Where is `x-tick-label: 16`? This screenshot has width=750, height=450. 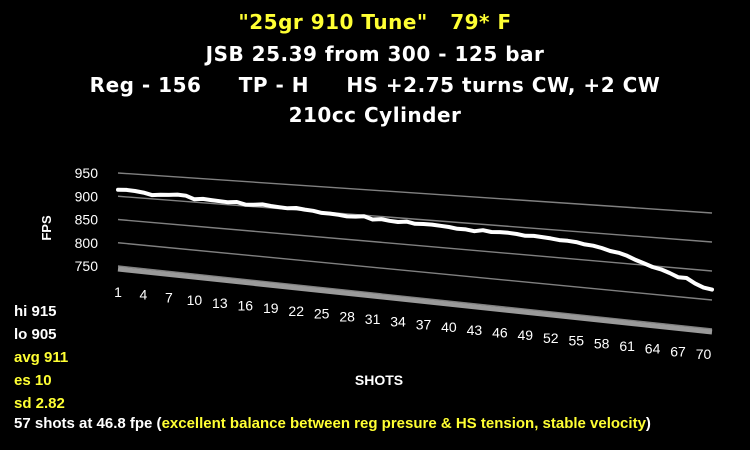
x-tick-label: 16 is located at coordinates (245, 306).